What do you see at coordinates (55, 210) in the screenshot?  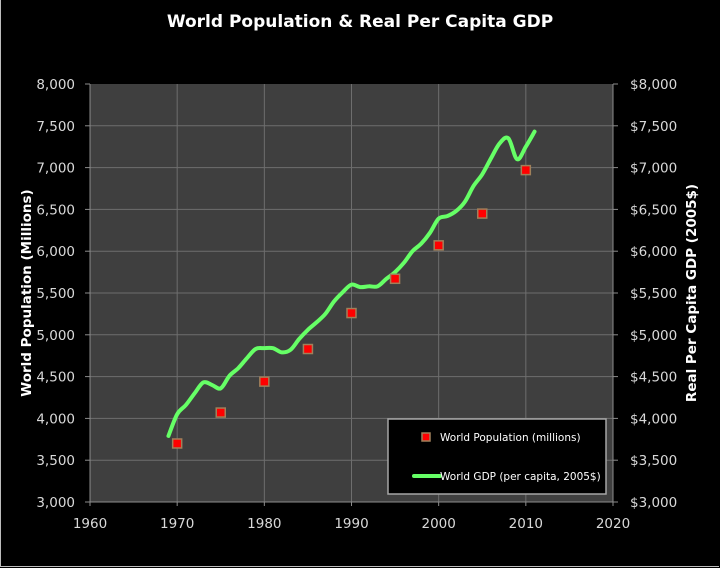 I see `y-tick-label: 6,500` at bounding box center [55, 210].